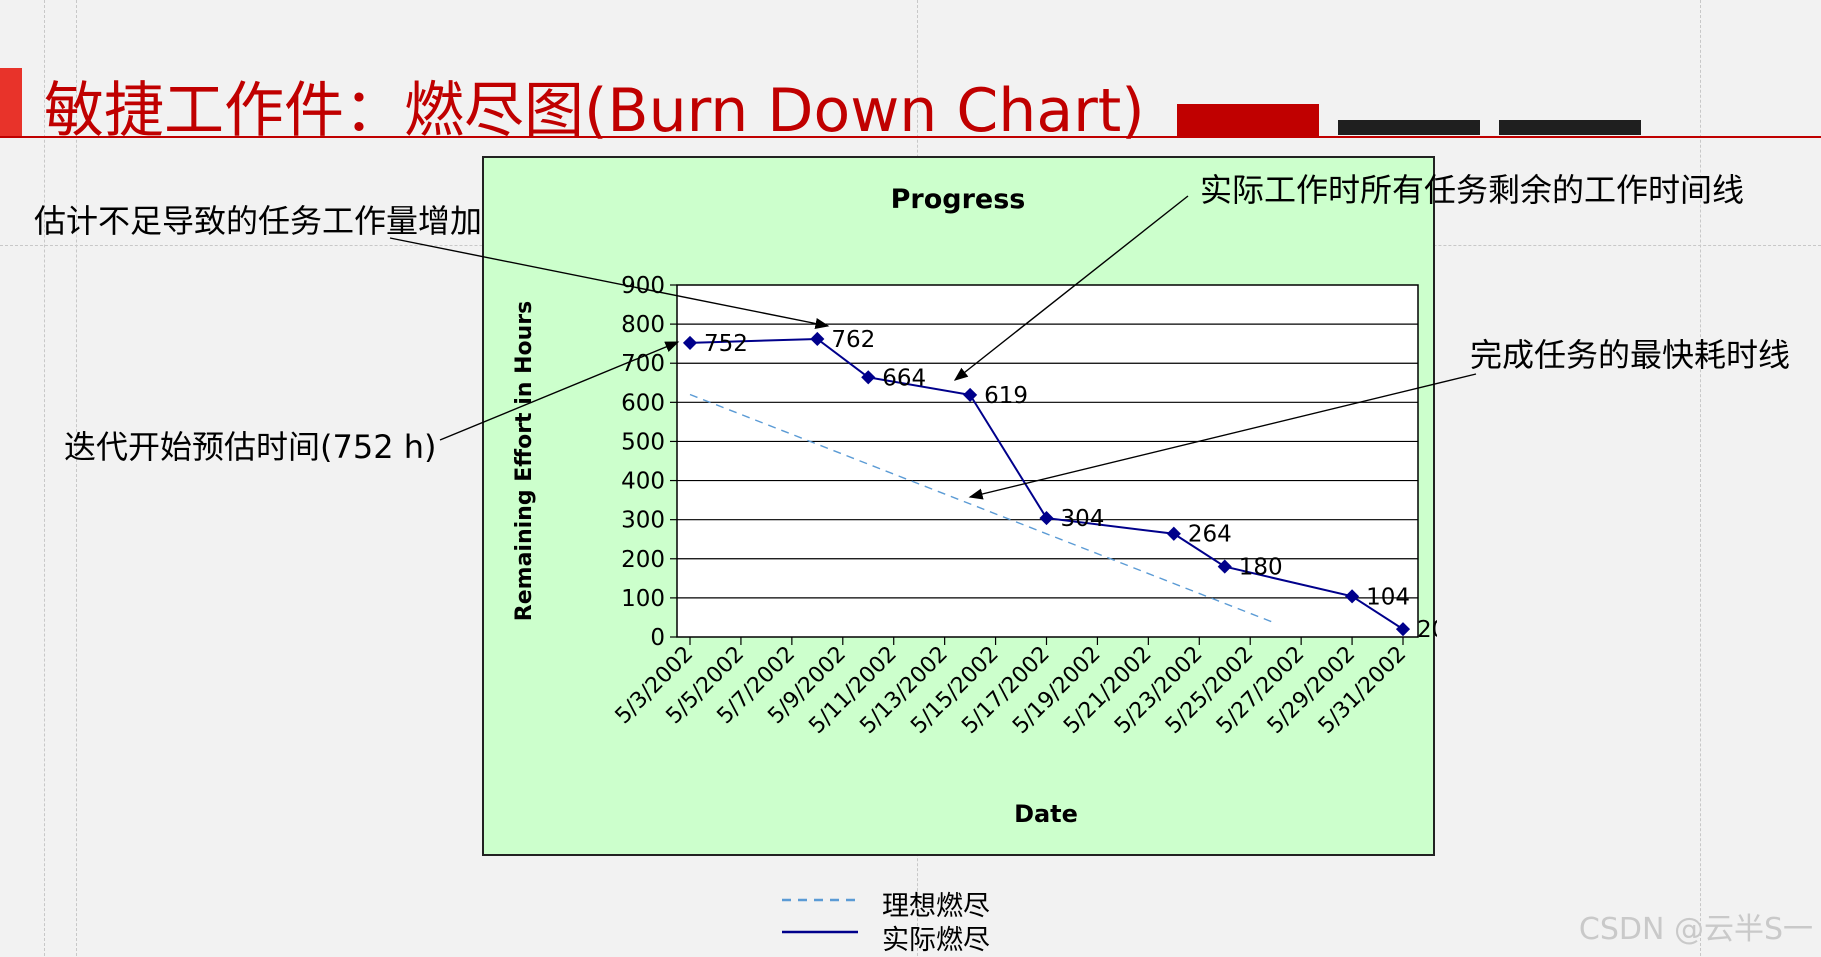  Describe the element at coordinates (643, 482) in the screenshot. I see `y-tick-label: 400` at that location.